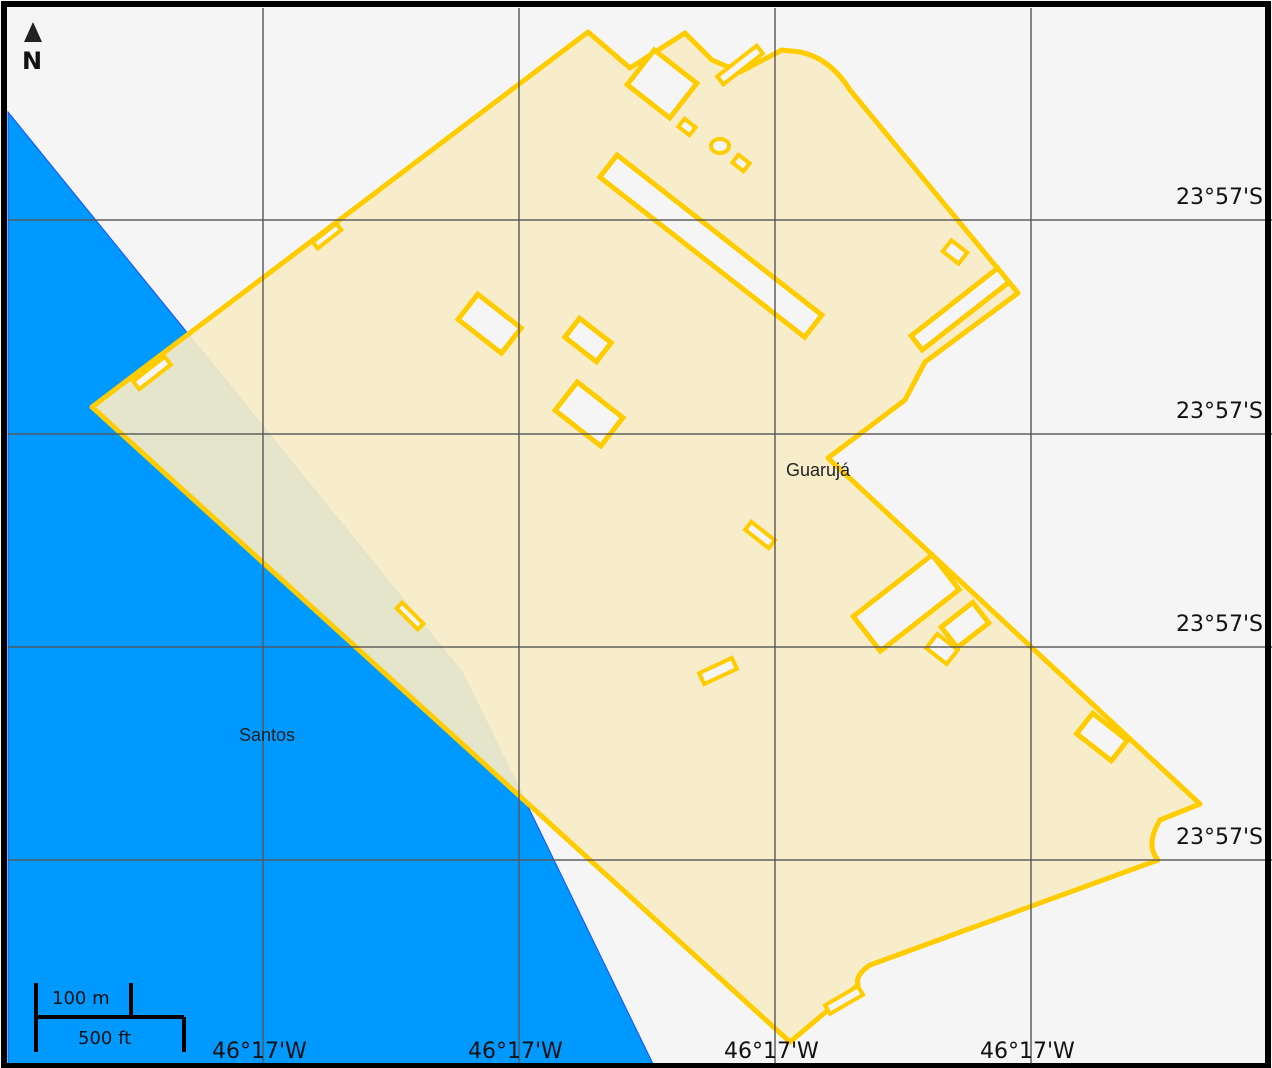 The width and height of the screenshot is (1272, 1068). What do you see at coordinates (818, 470) in the screenshot?
I see `place-label-guaruja: Guarujá` at bounding box center [818, 470].